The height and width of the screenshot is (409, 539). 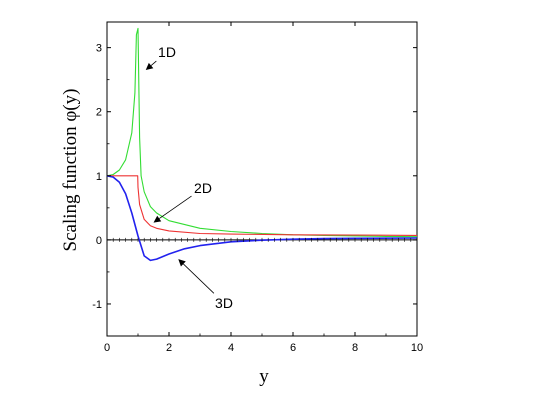 What do you see at coordinates (107, 348) in the screenshot?
I see `x-tick-label: 0` at bounding box center [107, 348].